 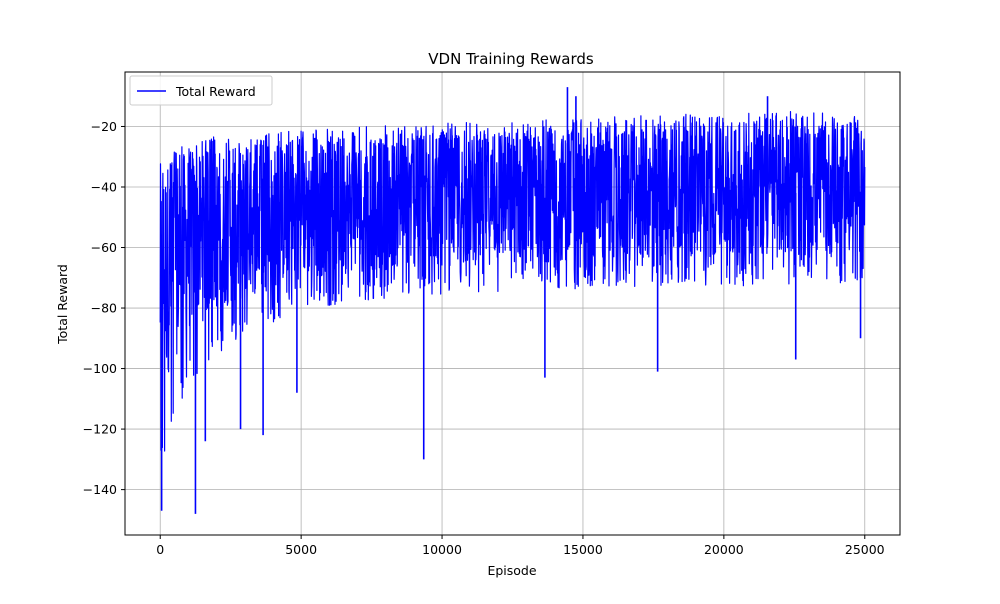 What do you see at coordinates (511, 59) in the screenshot?
I see `chart-title: VDN Training Rewards` at bounding box center [511, 59].